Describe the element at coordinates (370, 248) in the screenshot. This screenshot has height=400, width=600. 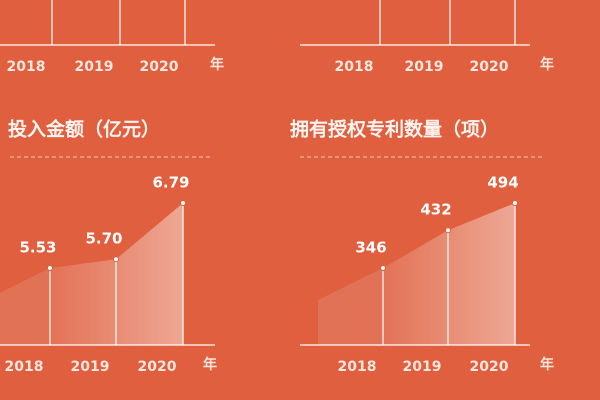
I see `value-label: 346` at that location.